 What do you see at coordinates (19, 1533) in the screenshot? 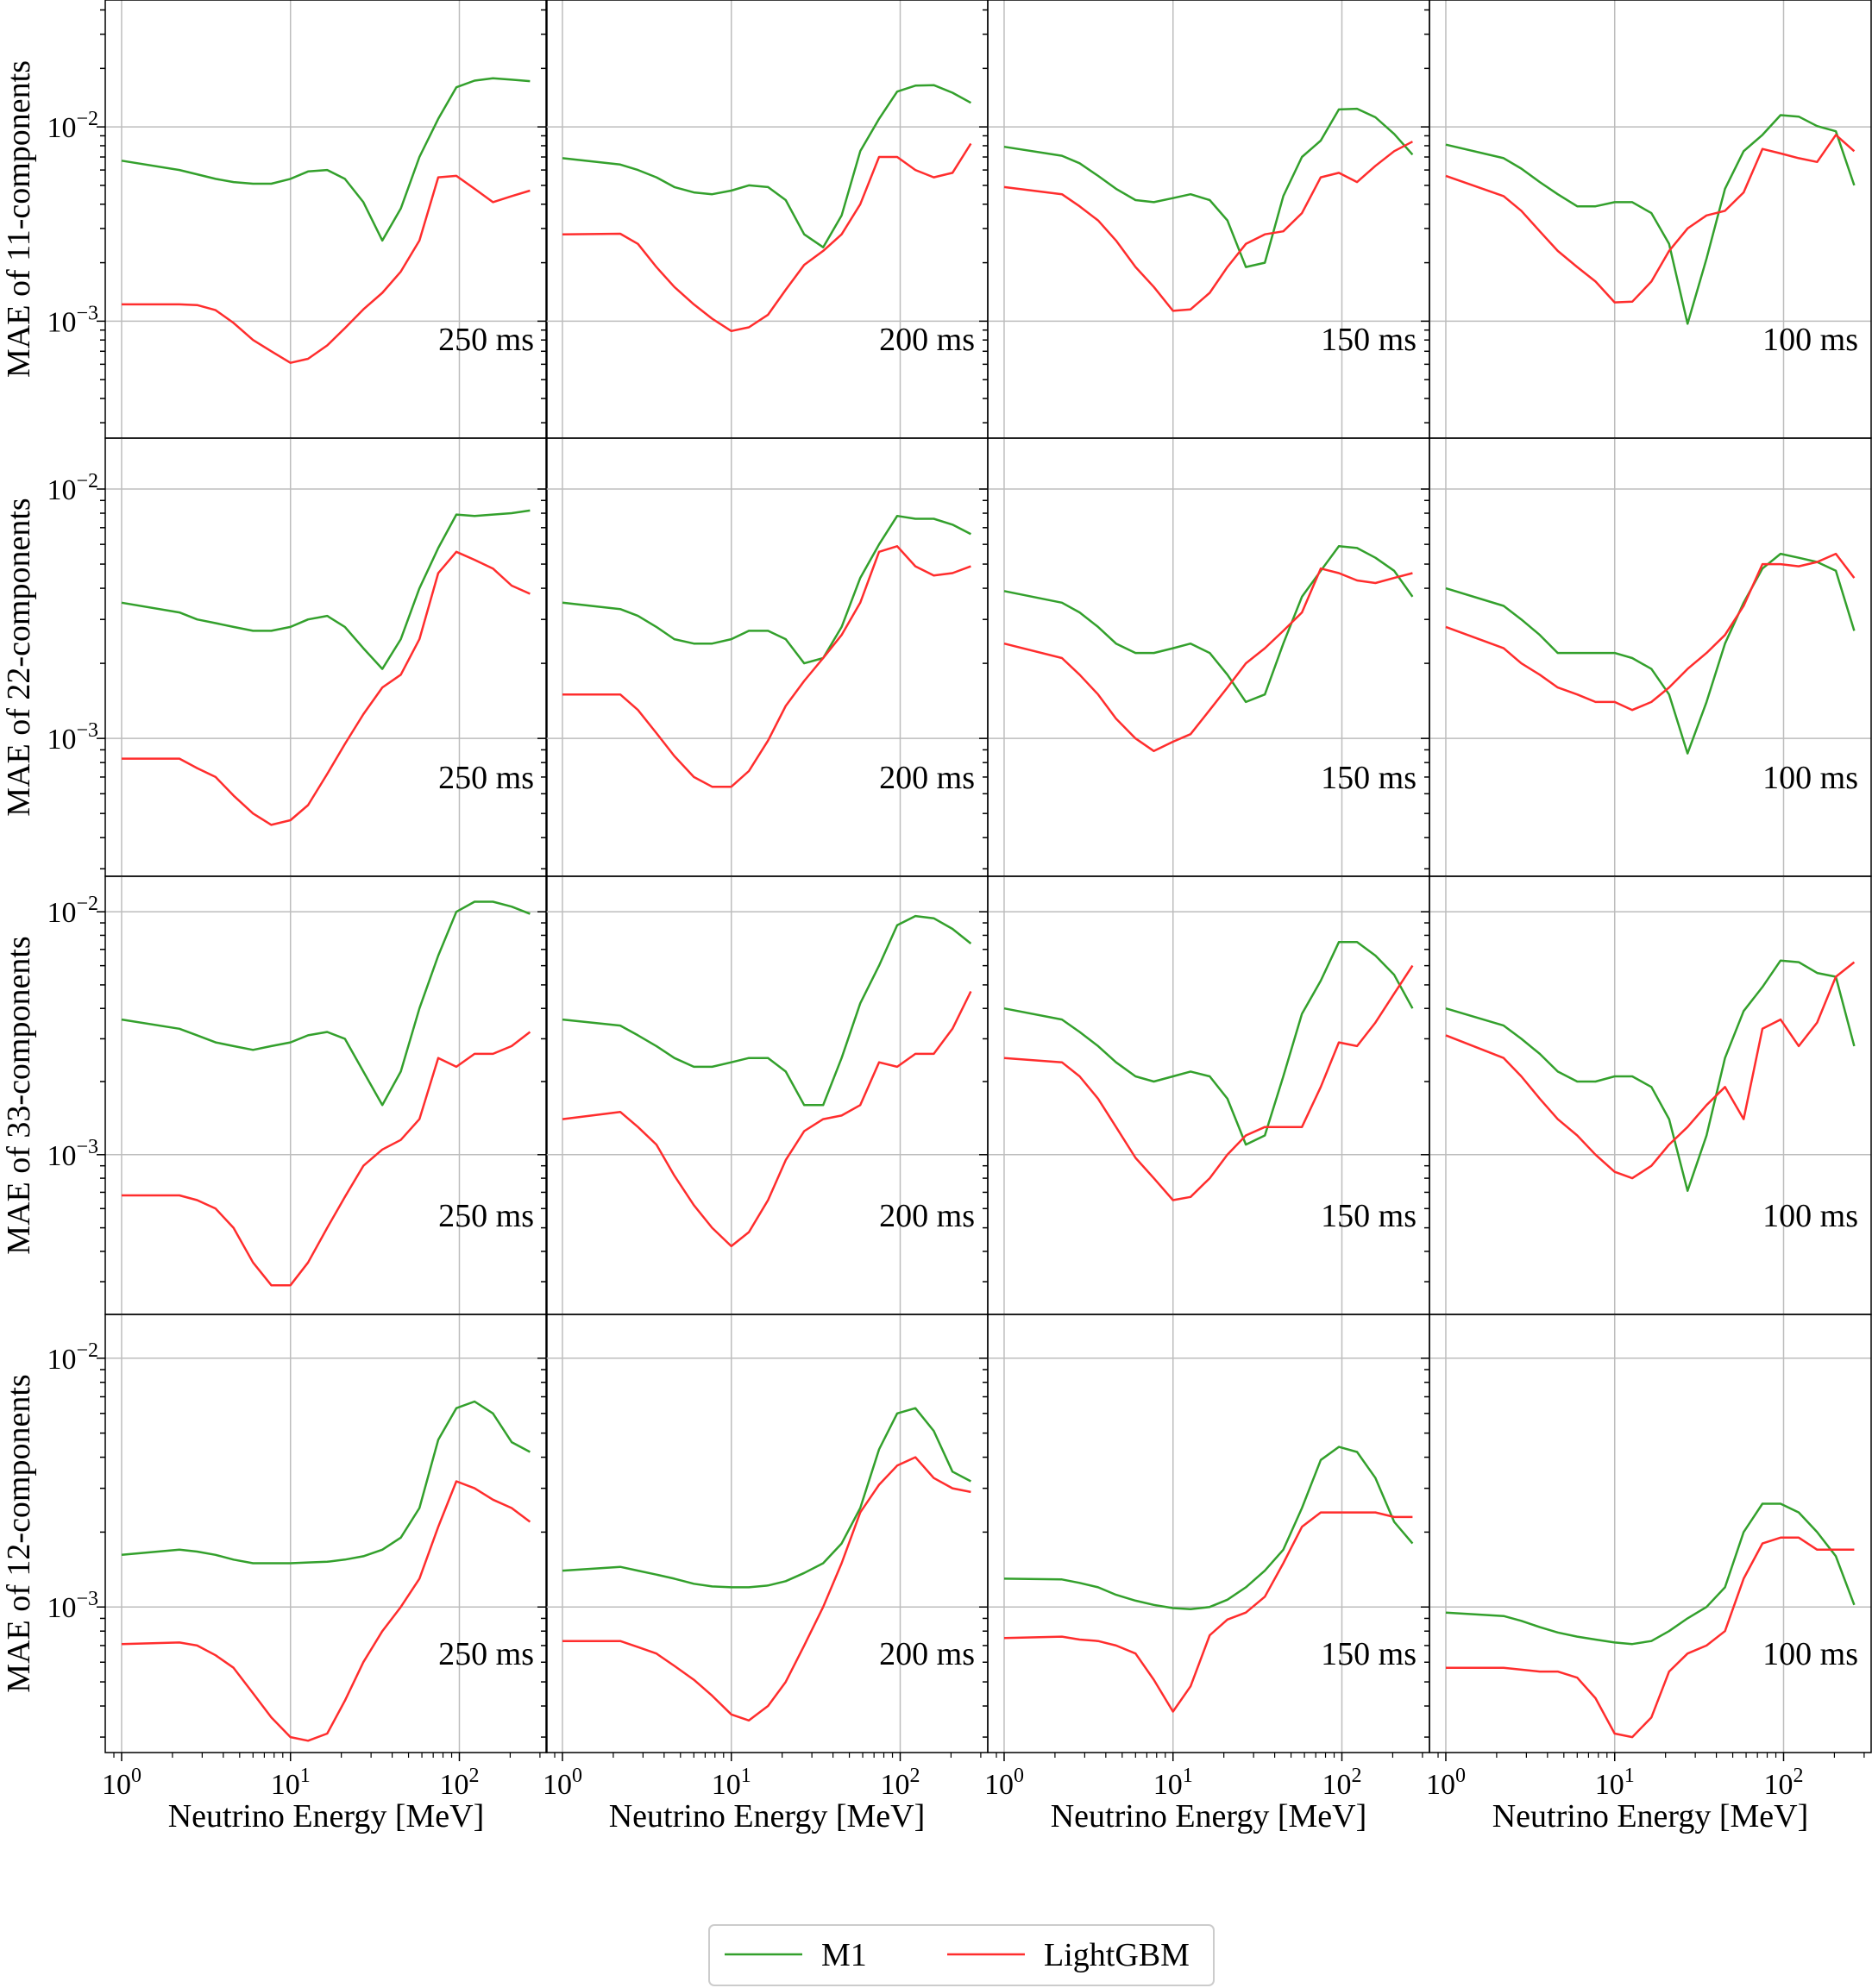
I see `row-4-ylabel: MAE of 12-components` at bounding box center [19, 1533].